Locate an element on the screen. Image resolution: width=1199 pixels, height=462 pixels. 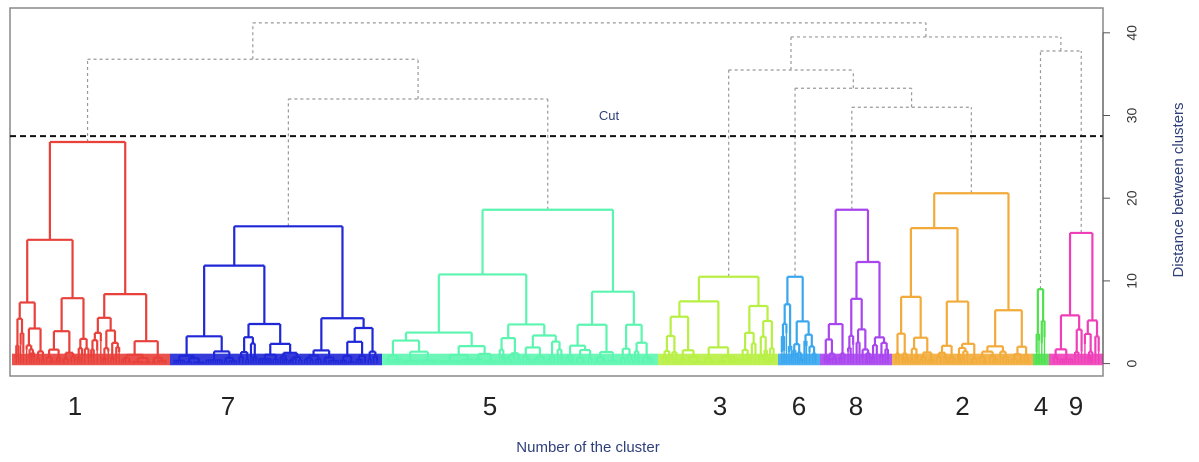
cluster-2-tree is located at coordinates (962, 279).